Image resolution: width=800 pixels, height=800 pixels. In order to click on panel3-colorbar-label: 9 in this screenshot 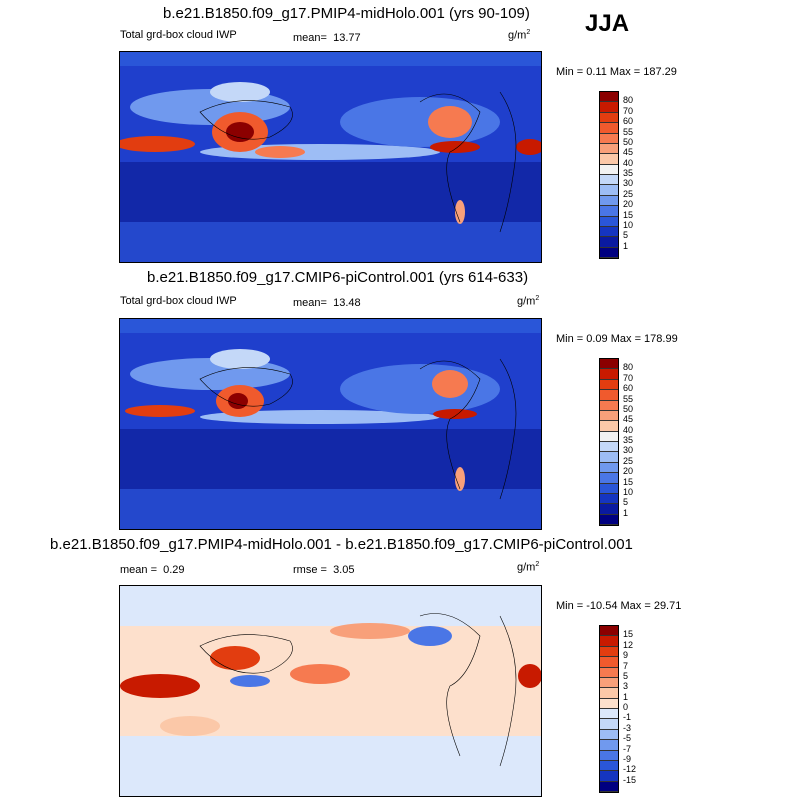, I will do `click(626, 655)`.